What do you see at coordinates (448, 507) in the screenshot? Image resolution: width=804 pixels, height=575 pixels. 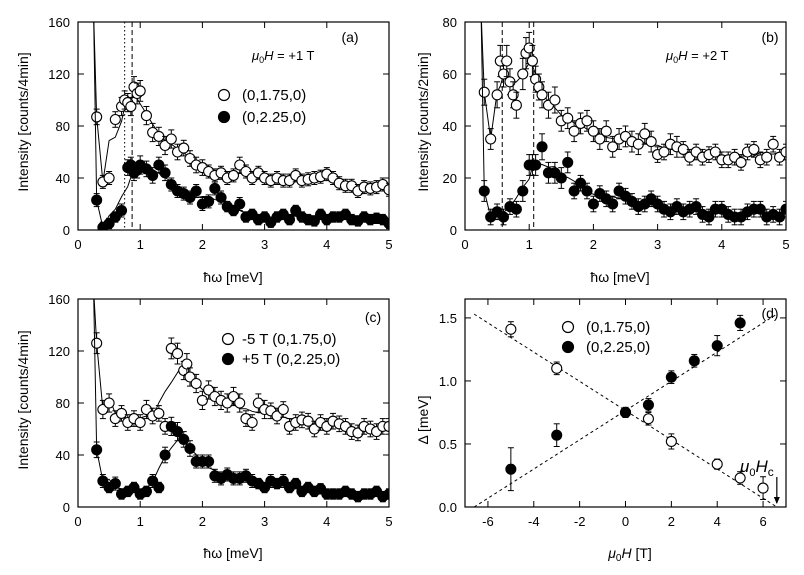 I see `y-tick-label: 0.0` at bounding box center [448, 507].